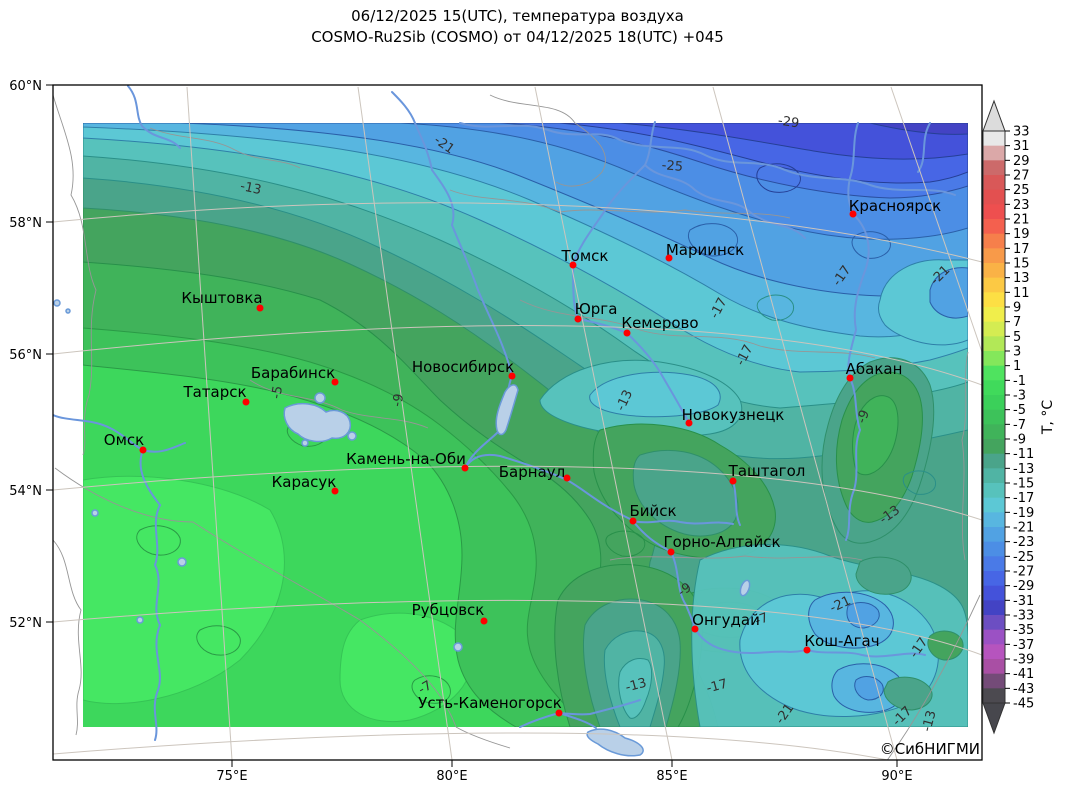 This screenshot has height=791, width=1071. Describe the element at coordinates (1023, 454) in the screenshot. I see `colorbar-tick-label: -11` at that location.